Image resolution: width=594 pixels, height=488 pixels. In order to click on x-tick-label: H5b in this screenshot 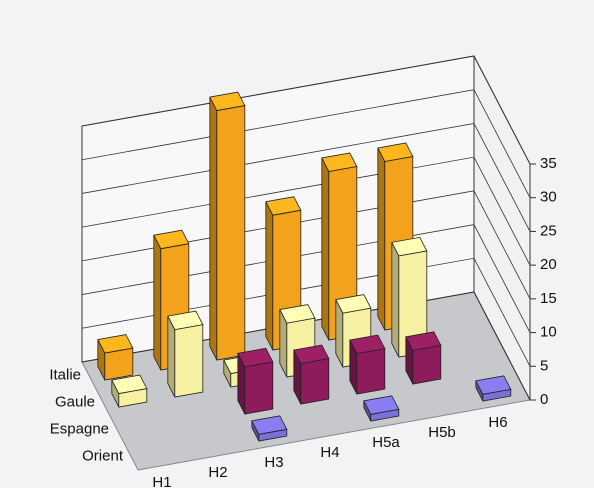, I will do `click(442, 432)`.